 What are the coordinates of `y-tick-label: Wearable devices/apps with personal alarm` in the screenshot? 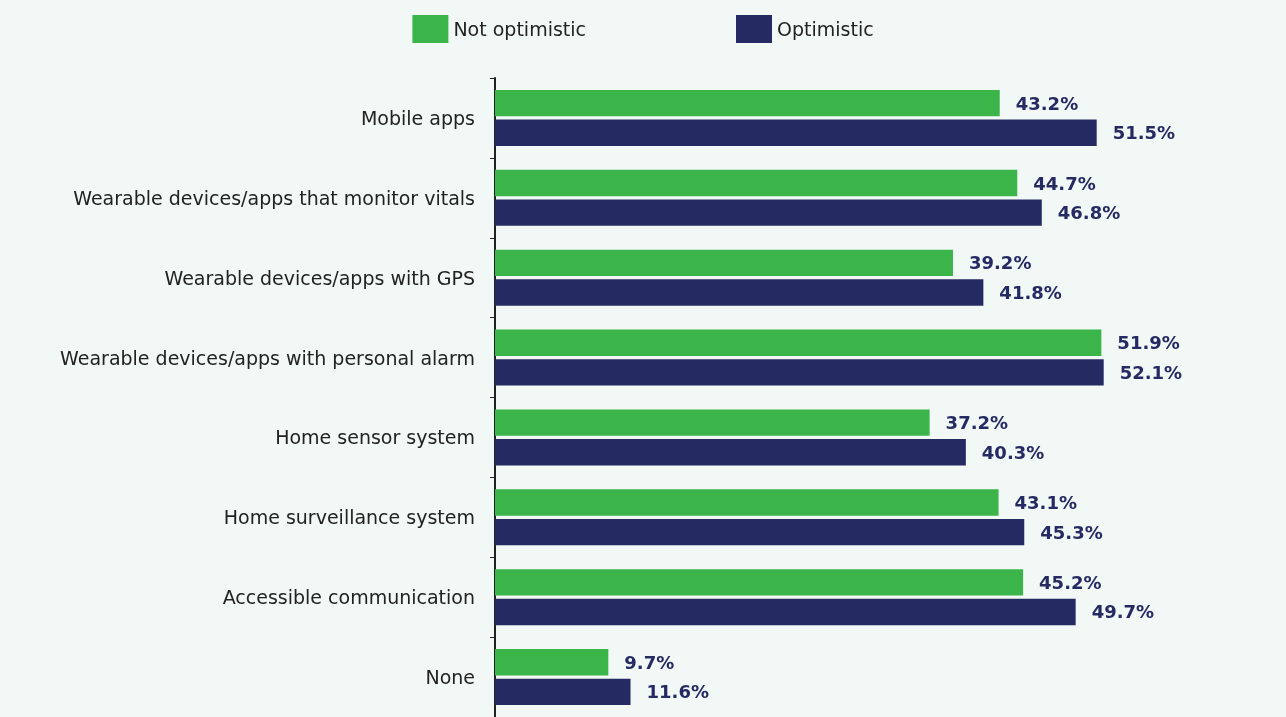 It's located at (267, 357).